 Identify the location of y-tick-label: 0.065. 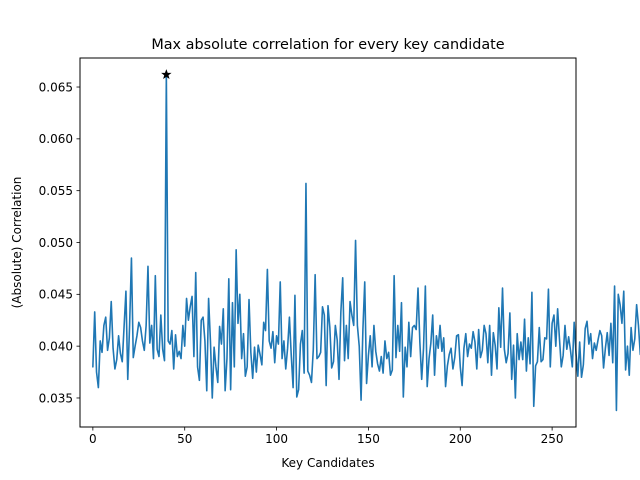
(56, 87).